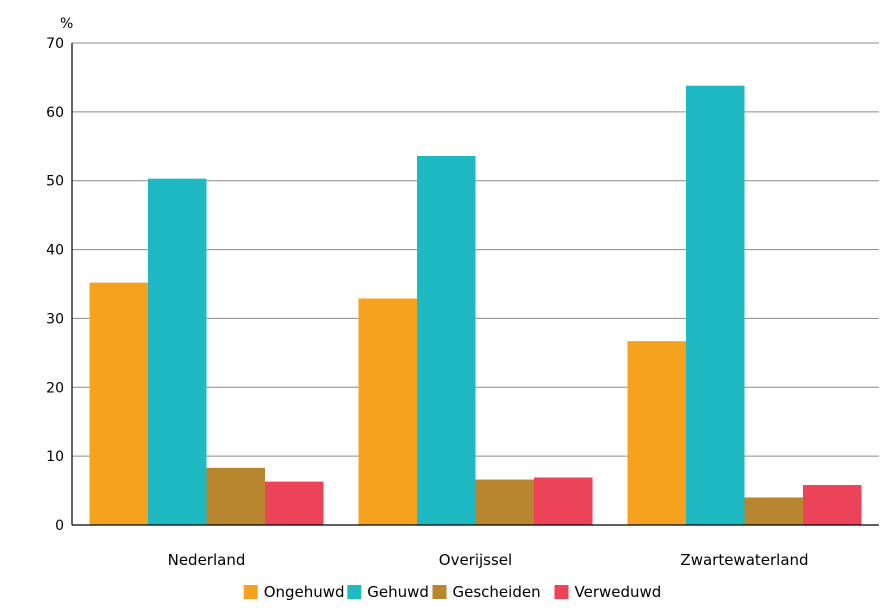 This screenshot has height=611, width=893. Describe the element at coordinates (452, 592) in the screenshot. I see `legend: Ongehuwd Gehuwd Gescheiden Verweduwd` at that location.